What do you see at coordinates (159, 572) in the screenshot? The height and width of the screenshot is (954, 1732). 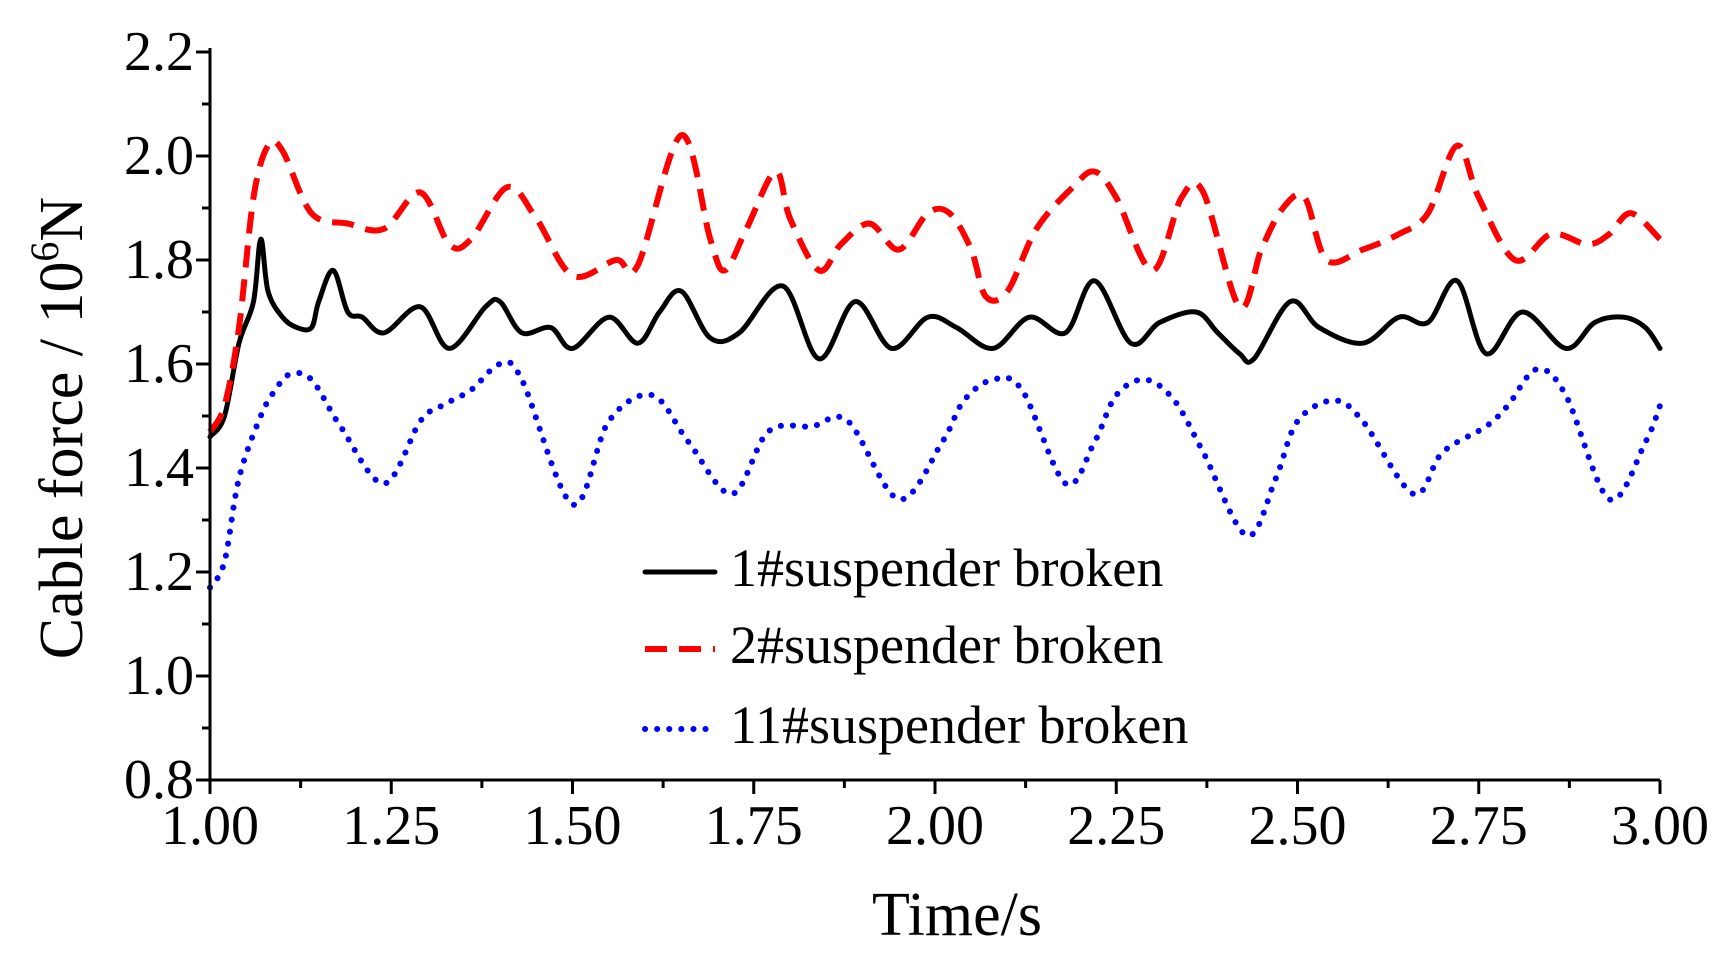 I see `y-tick-label: 1.2` at bounding box center [159, 572].